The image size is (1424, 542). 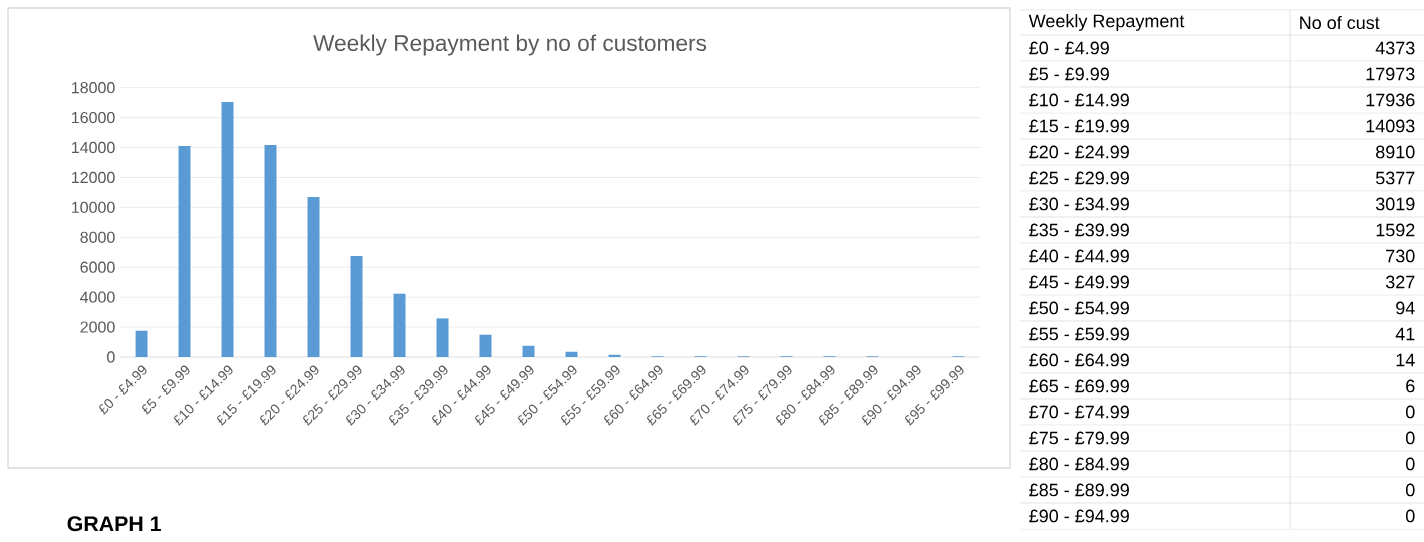 What do you see at coordinates (114, 524) in the screenshot?
I see `caption: GRAPH 1` at bounding box center [114, 524].